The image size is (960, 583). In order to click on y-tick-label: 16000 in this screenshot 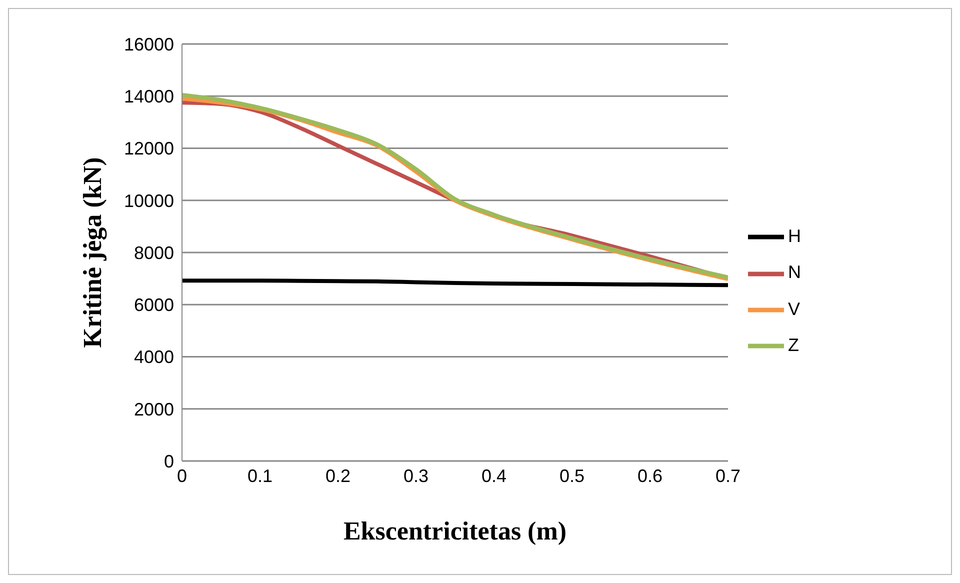, I will do `click(149, 44)`.